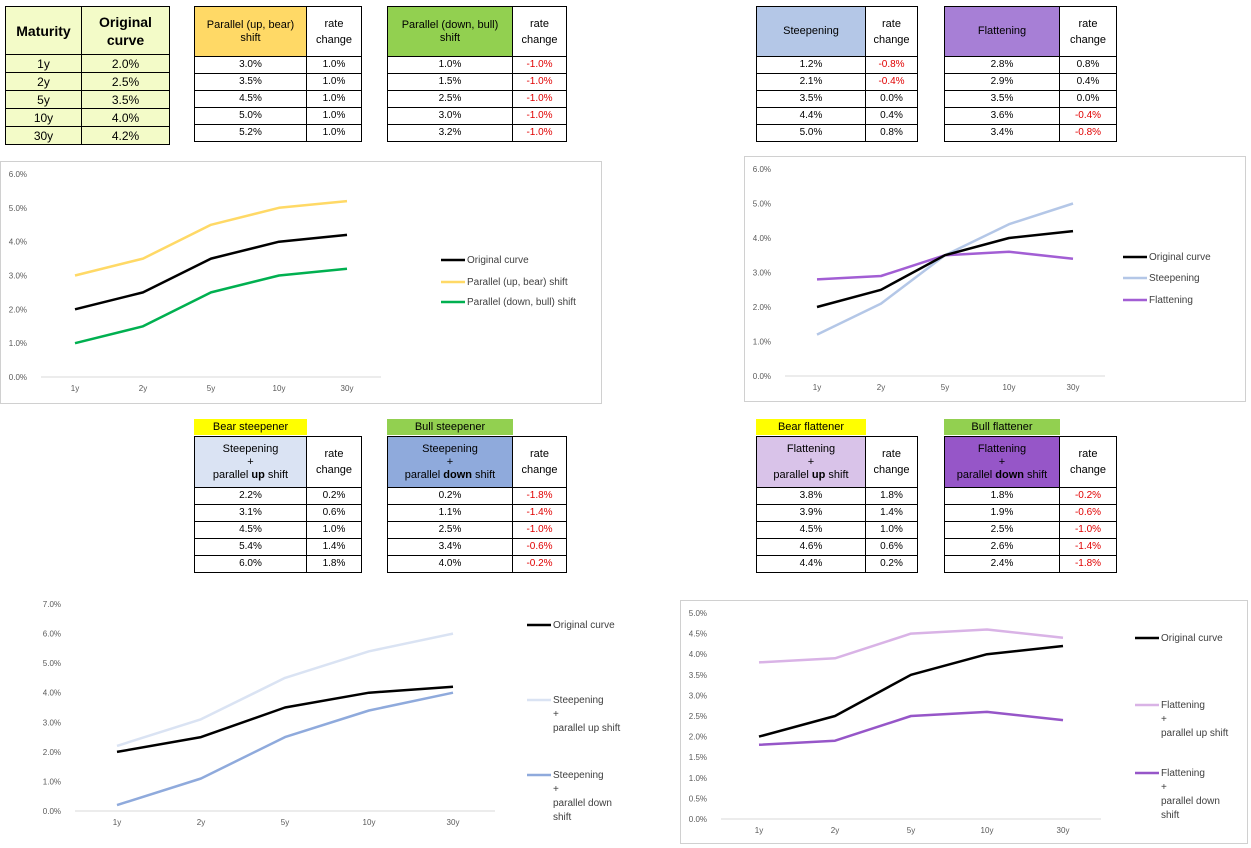 This screenshot has width=1251, height=848. Describe the element at coordinates (891, 547) in the screenshot. I see `bear-flattener-change-cell: 0.6%` at that location.